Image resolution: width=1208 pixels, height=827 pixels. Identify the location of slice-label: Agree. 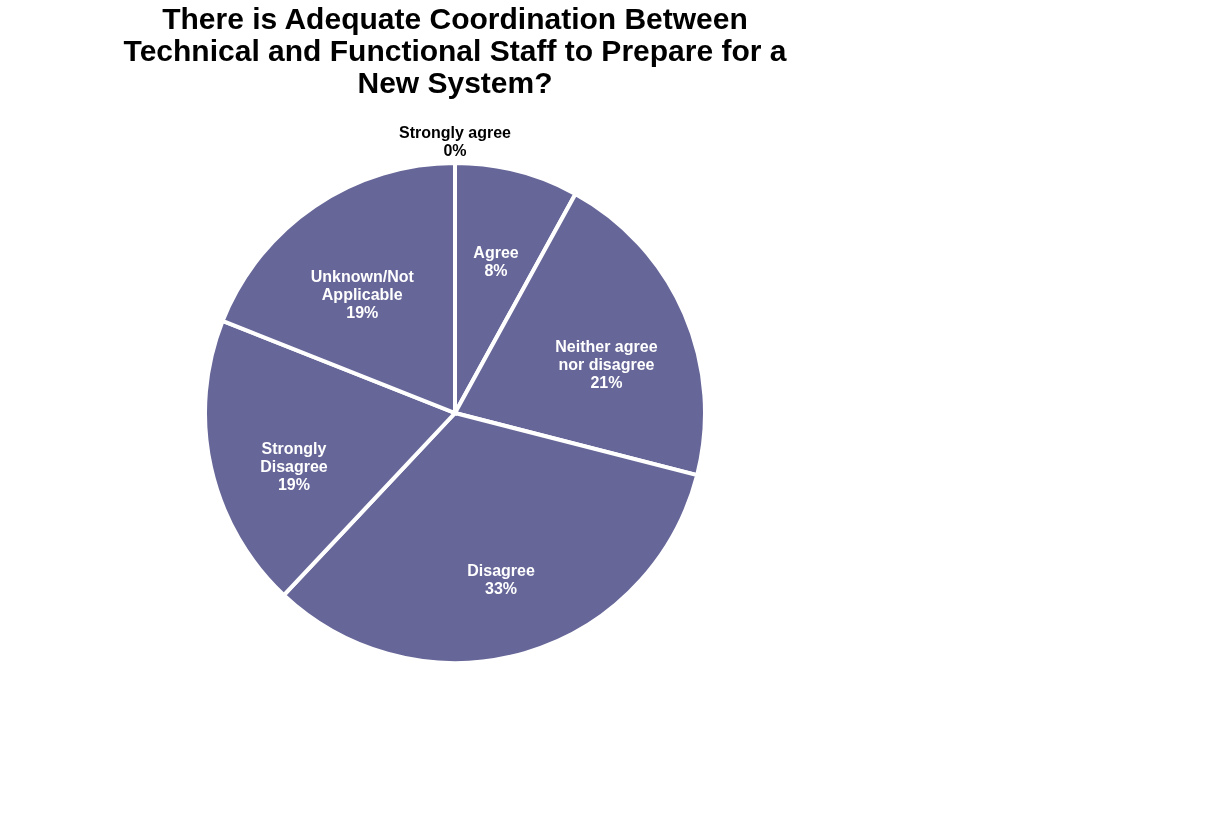
(496, 253).